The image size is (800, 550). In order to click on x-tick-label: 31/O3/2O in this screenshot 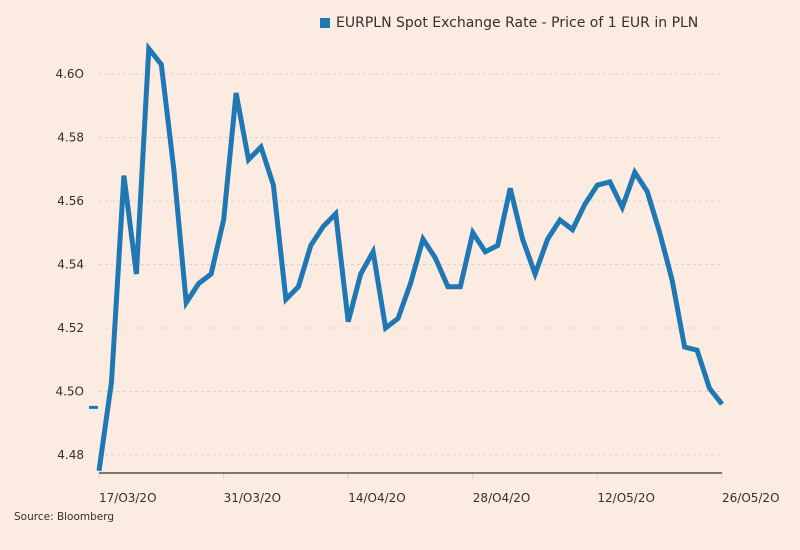, I will do `click(253, 498)`.